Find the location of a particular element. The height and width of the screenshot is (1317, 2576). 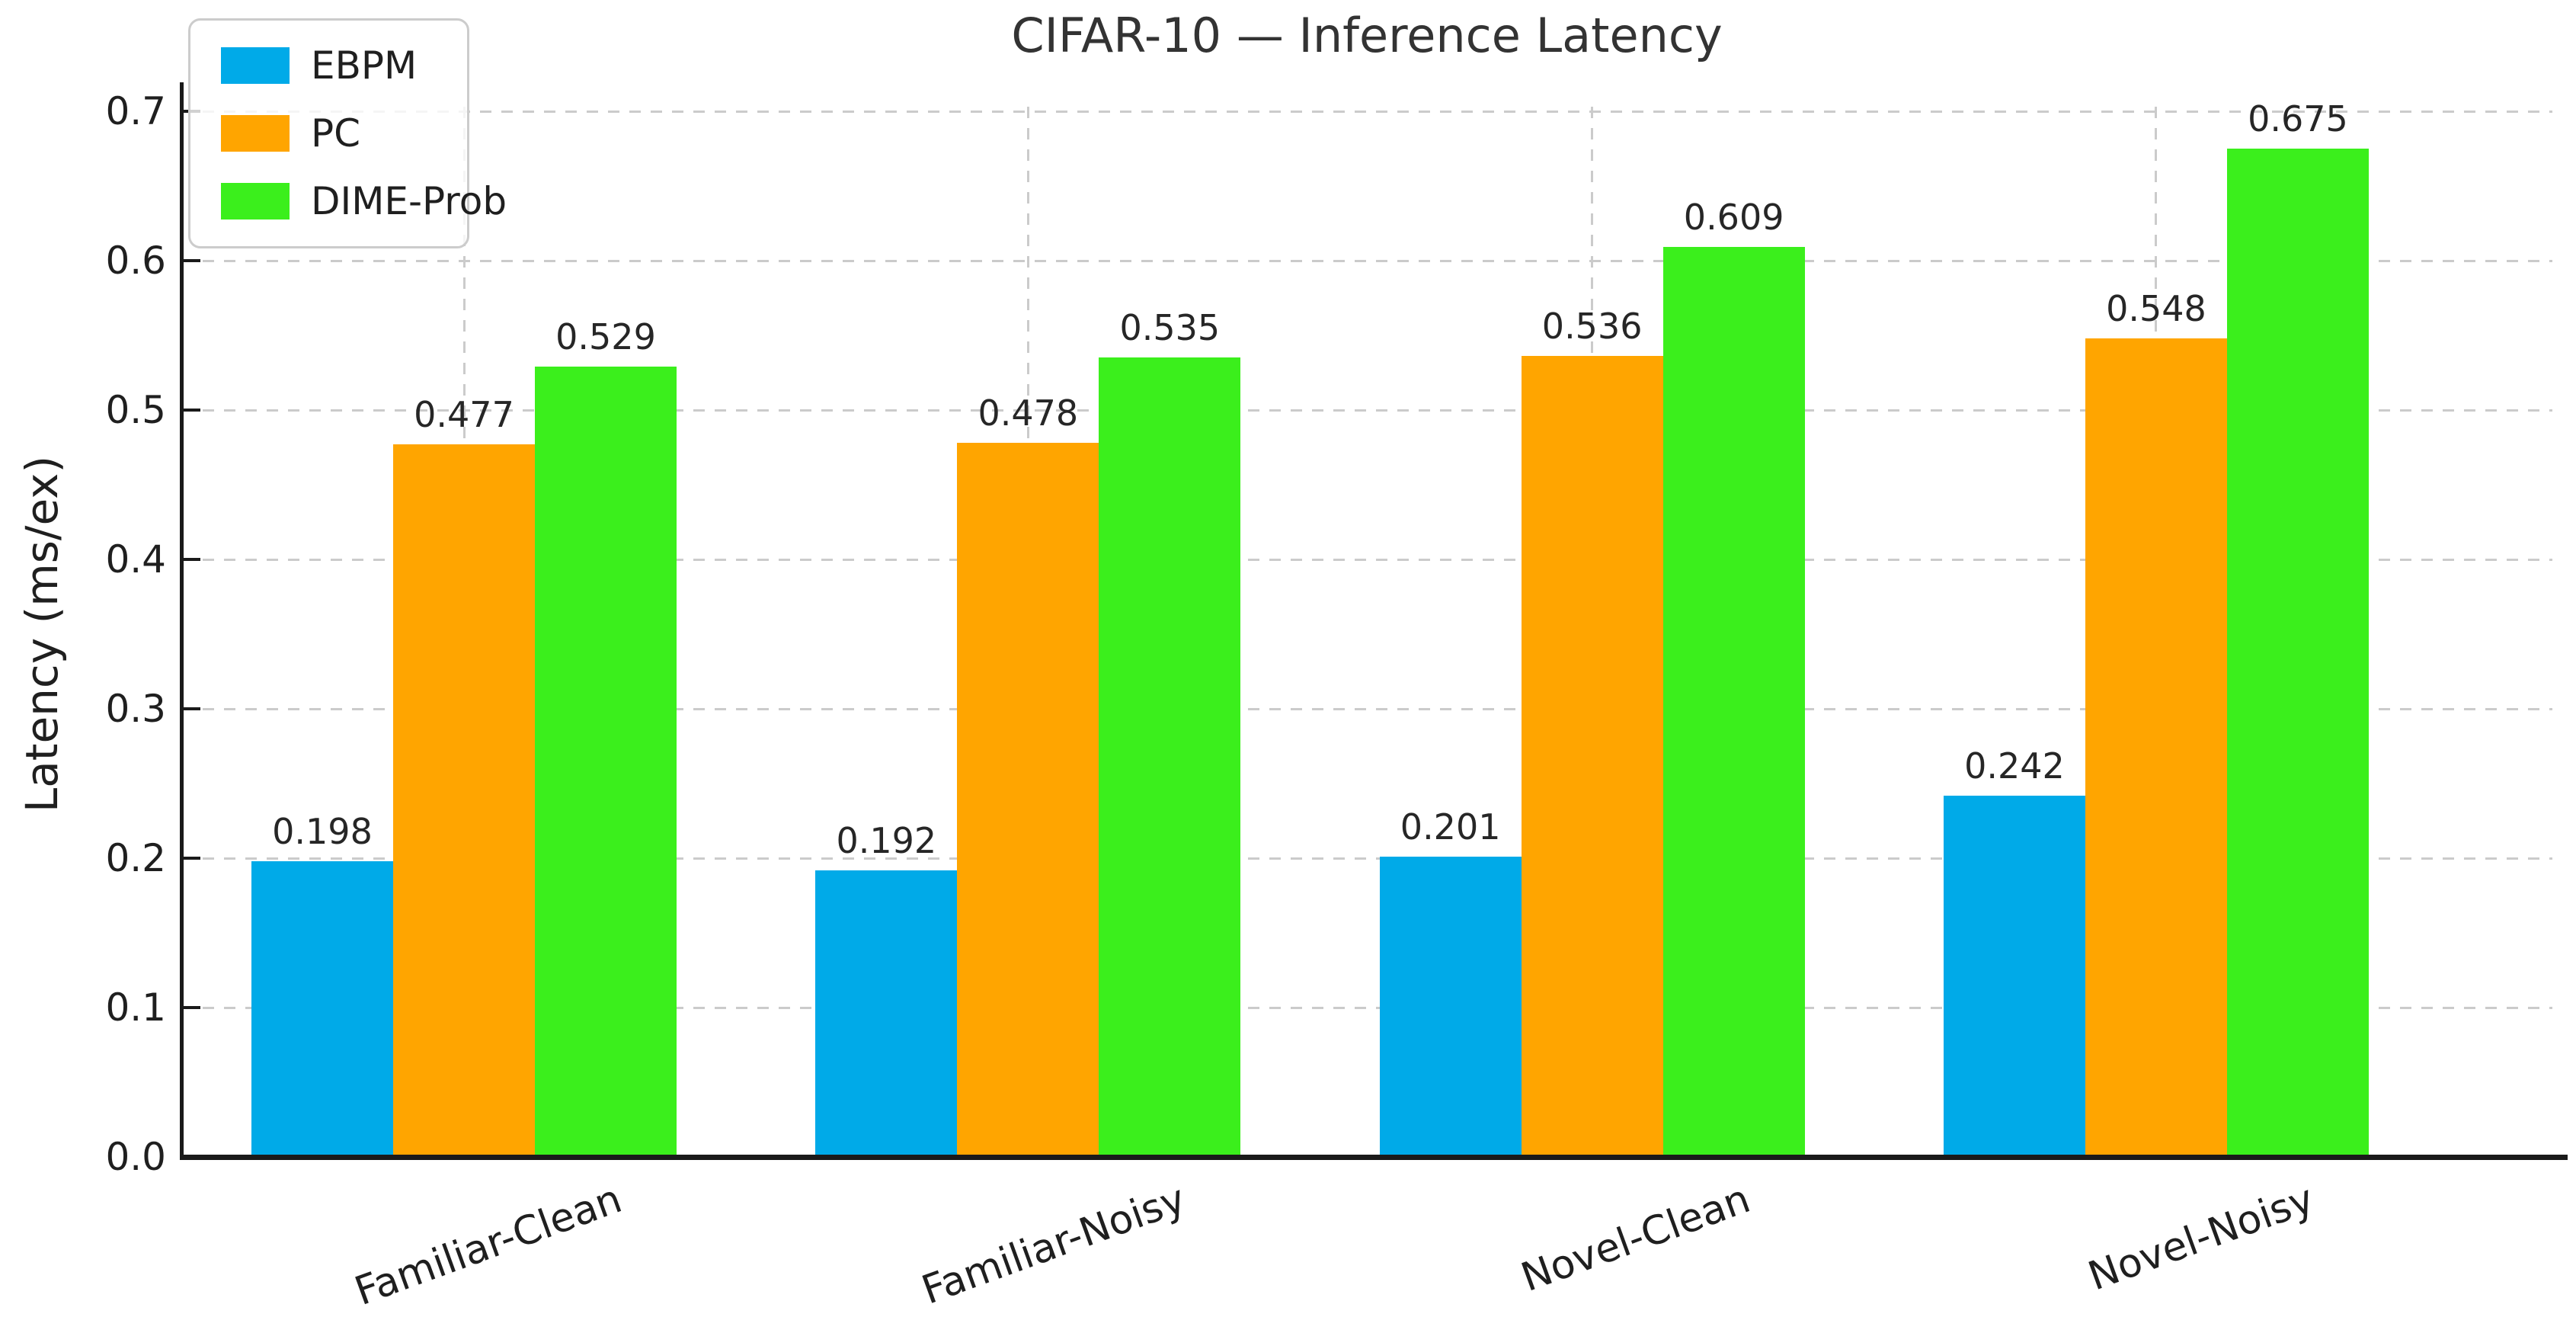

legend-swatch-dime-prob is located at coordinates (255, 201).